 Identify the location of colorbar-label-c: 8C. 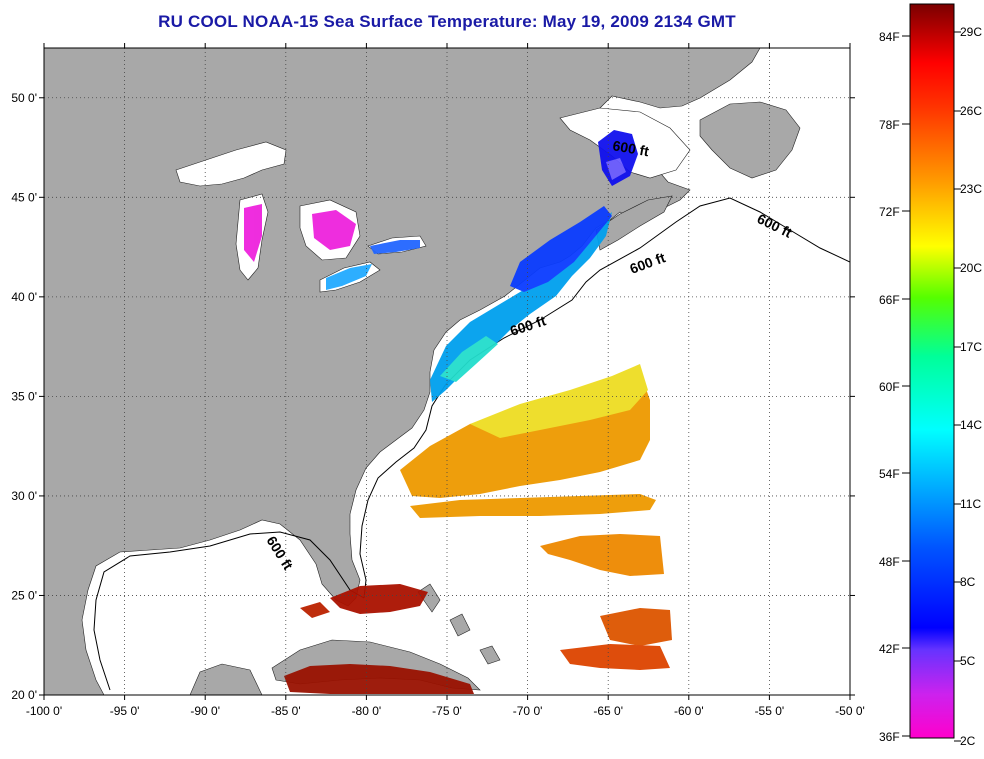
(968, 582).